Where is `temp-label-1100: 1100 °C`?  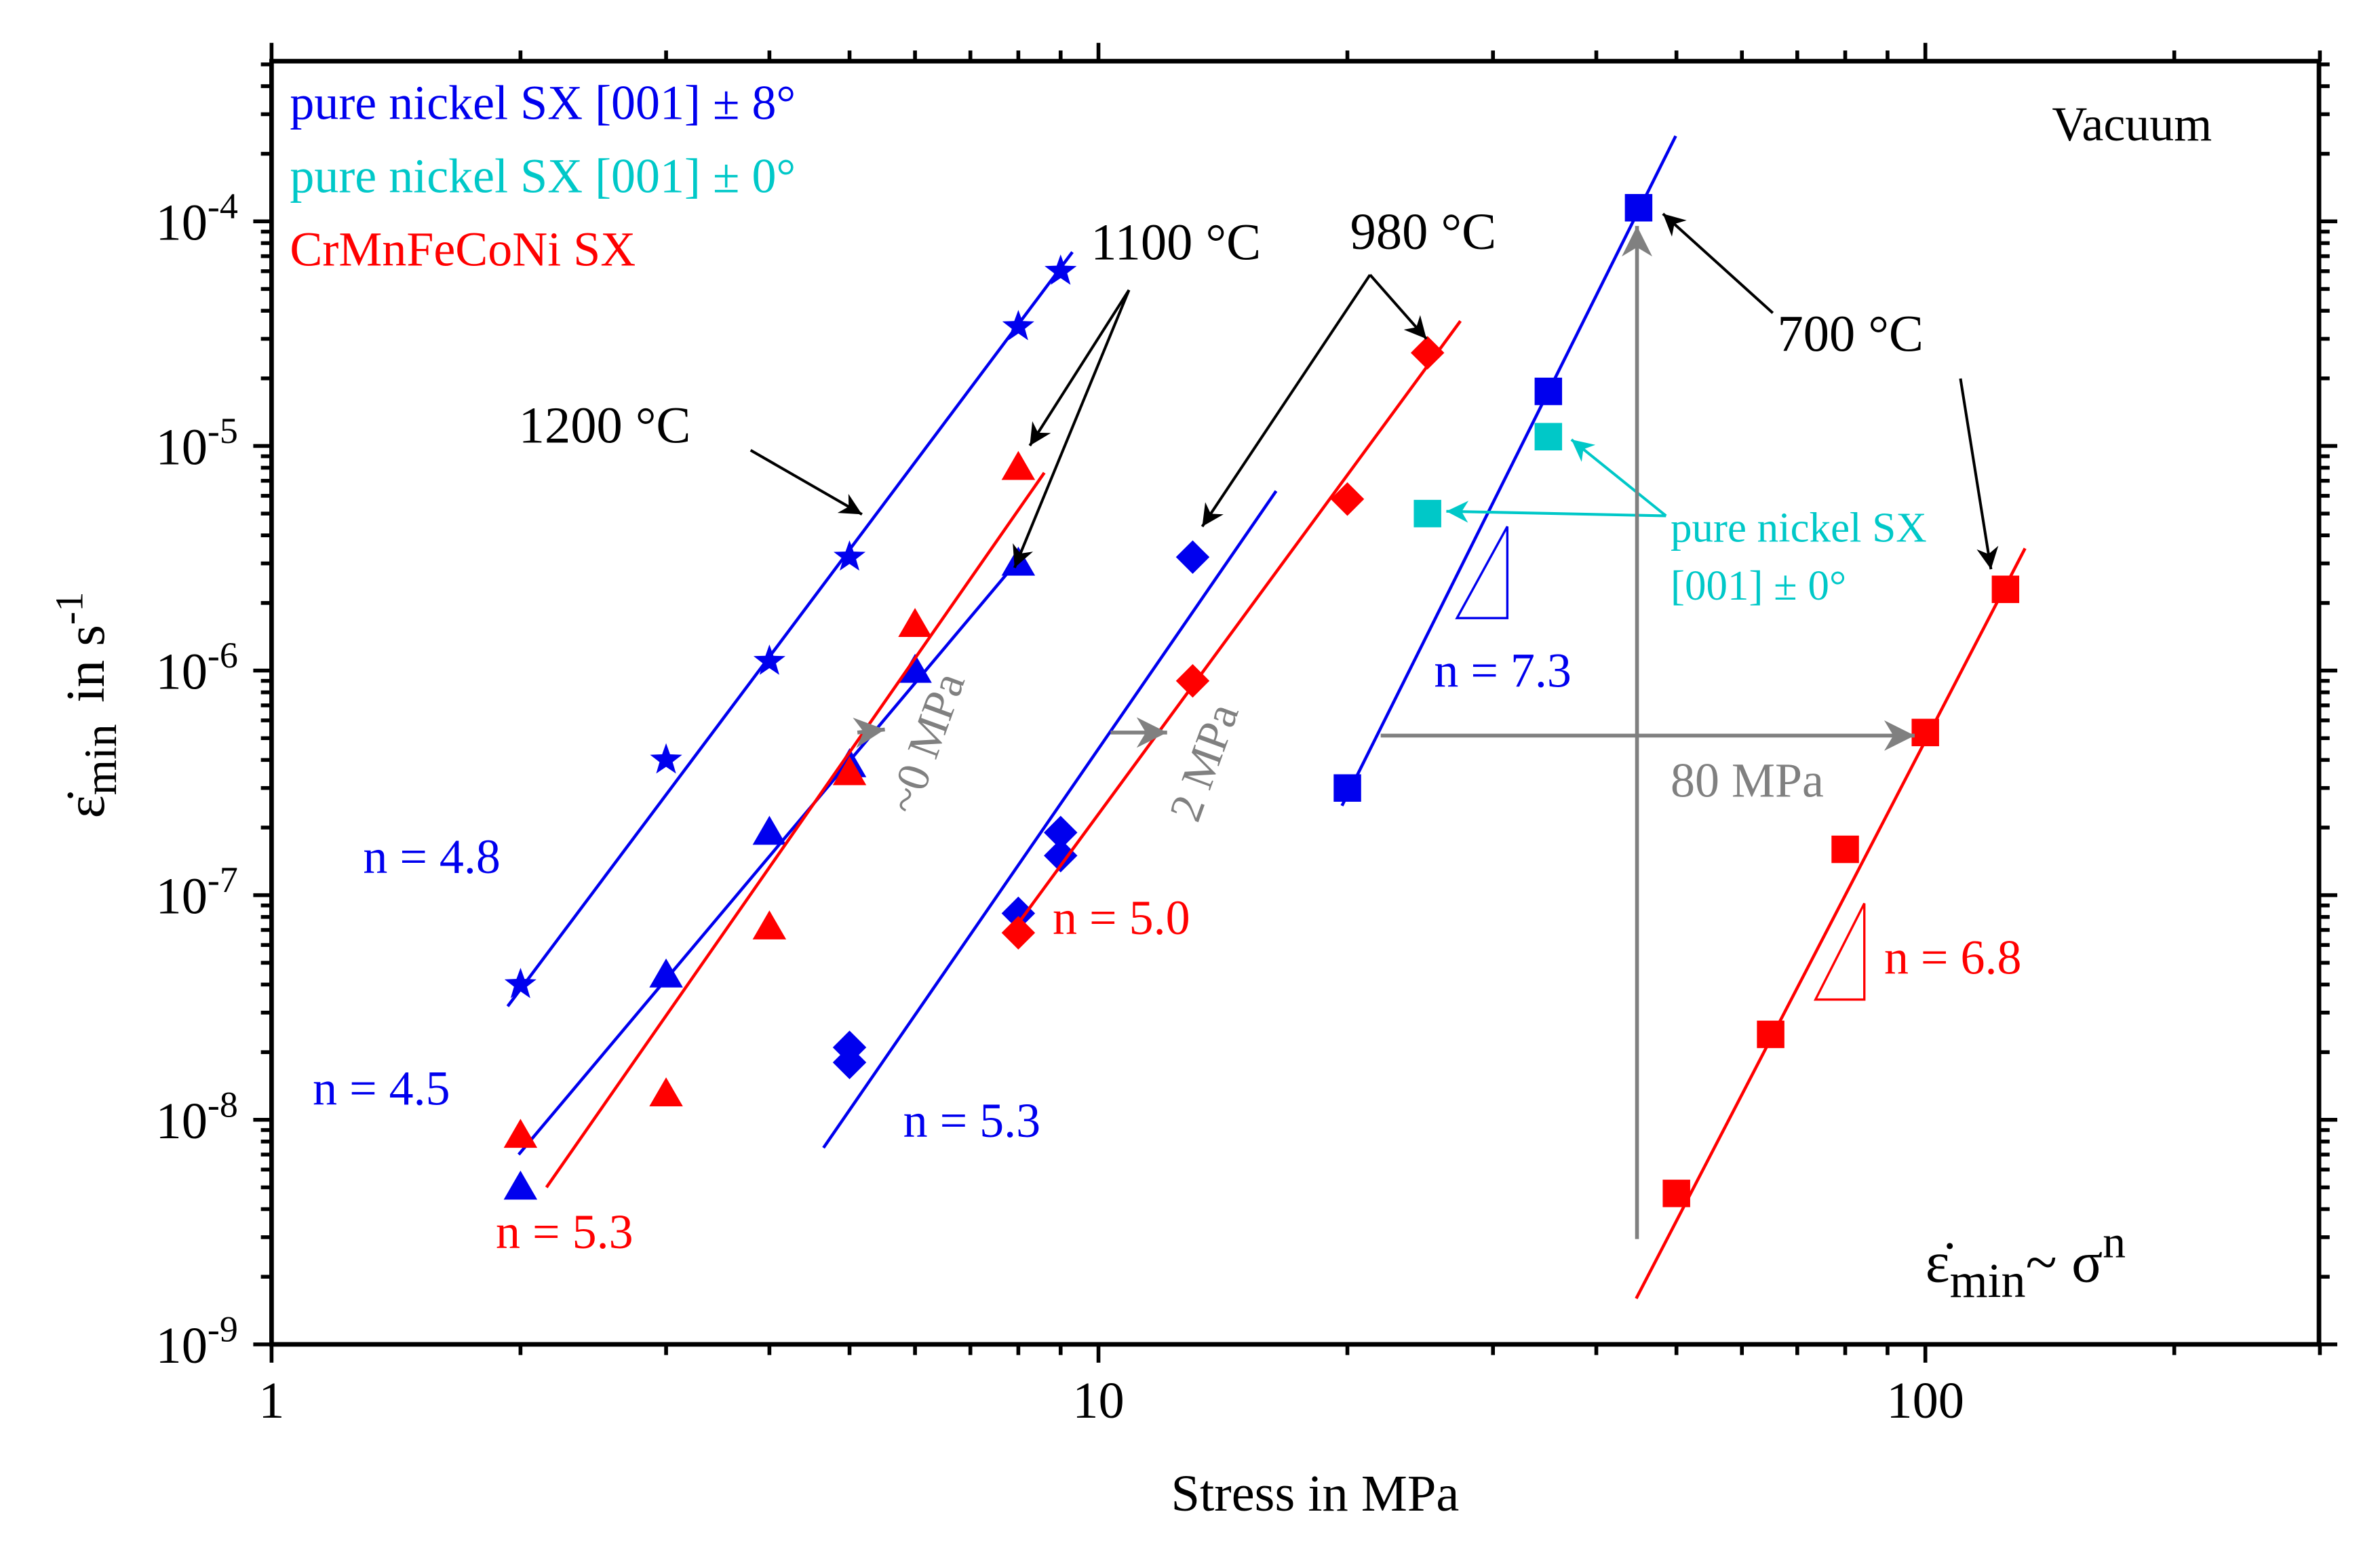
temp-label-1100: 1100 °C is located at coordinates (1176, 242).